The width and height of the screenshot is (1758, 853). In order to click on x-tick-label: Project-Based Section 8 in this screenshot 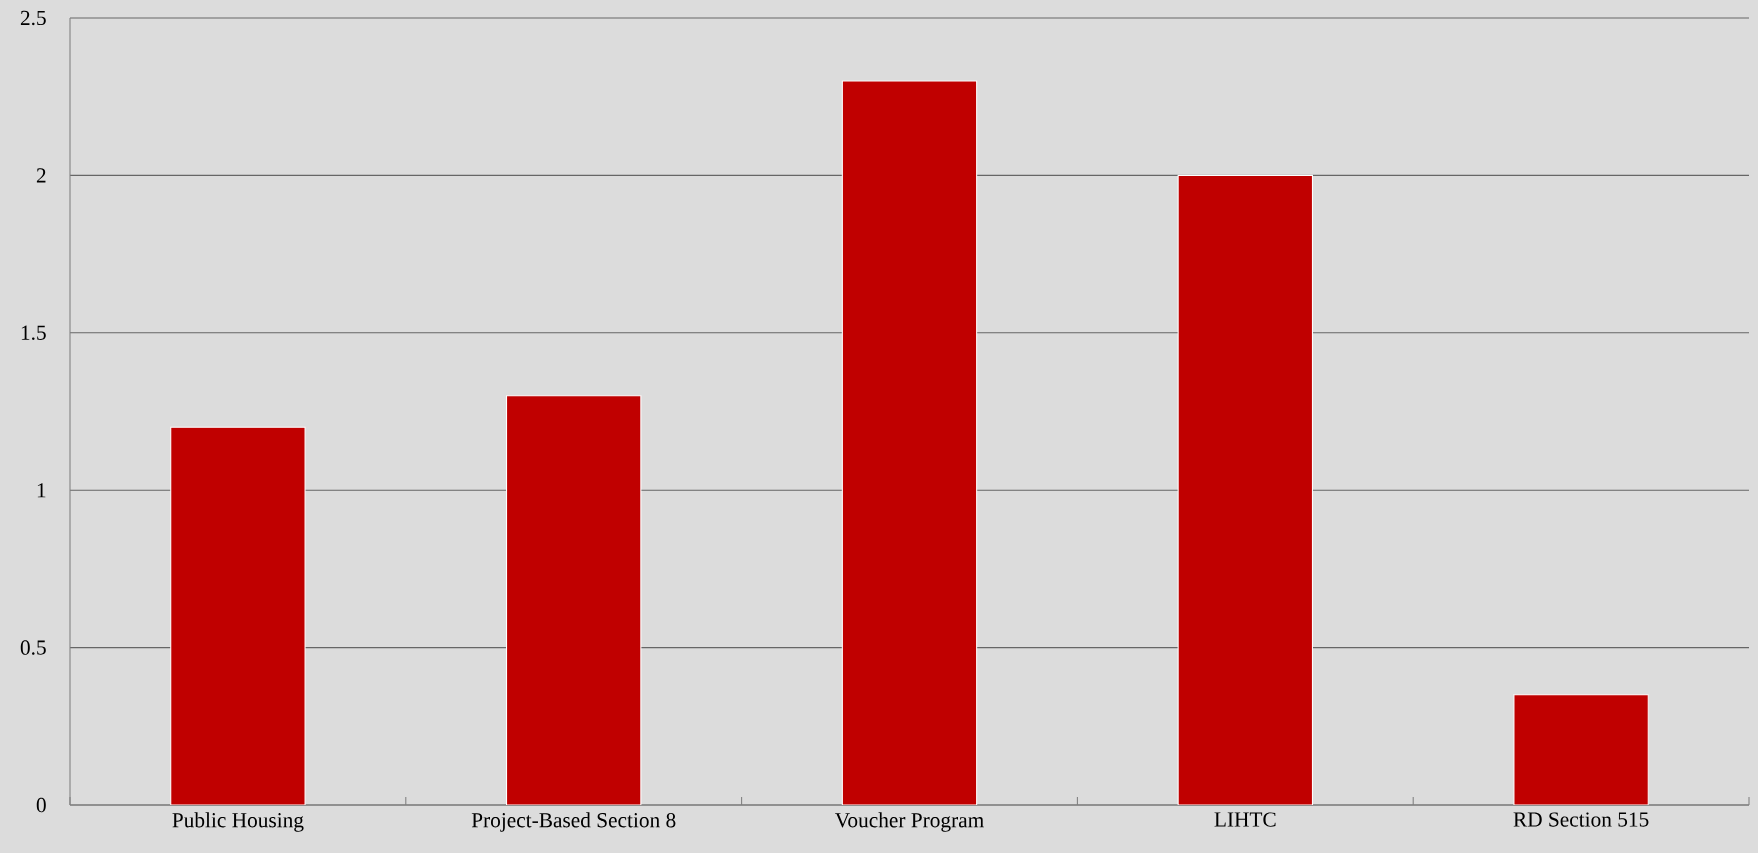, I will do `click(573, 822)`.